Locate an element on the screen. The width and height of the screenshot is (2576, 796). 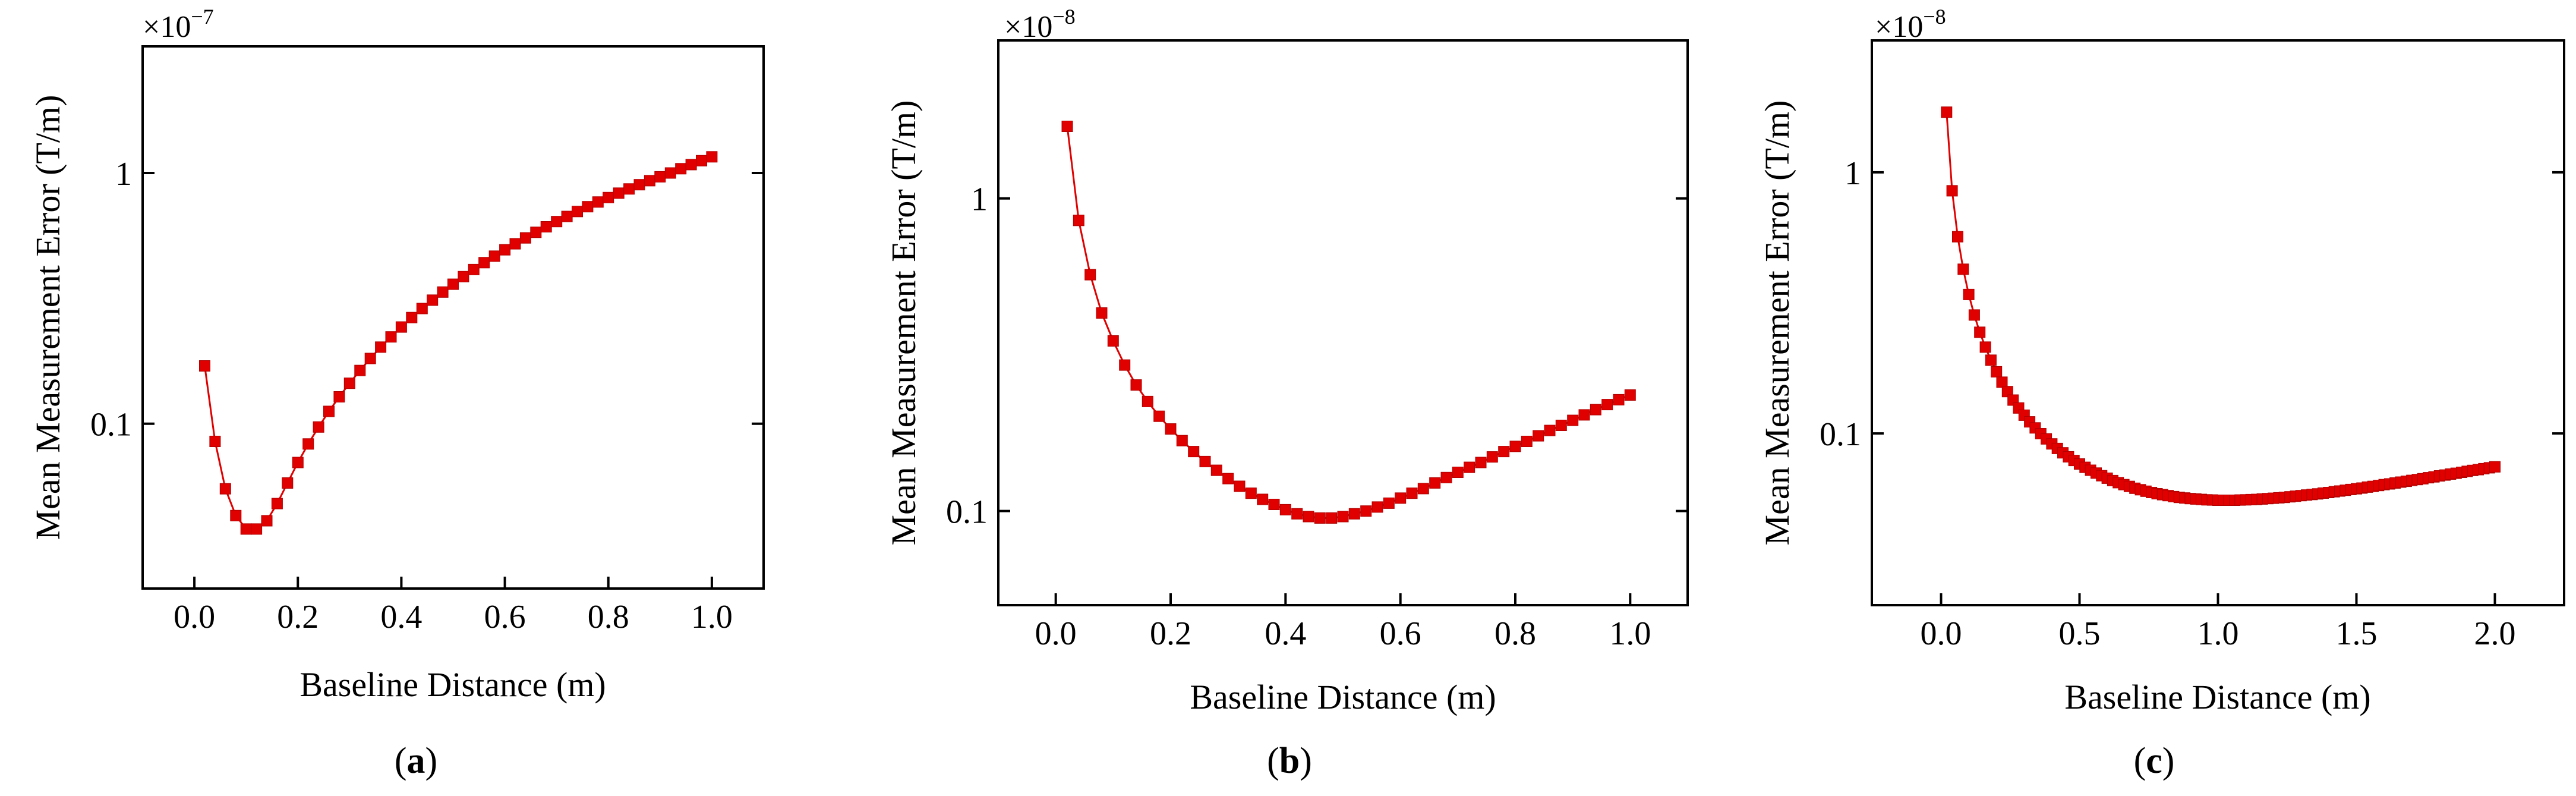
x-axis-ticks: 0.0 0.2 0.4 0.6 0.8 1.0 is located at coordinates (1343, 622).